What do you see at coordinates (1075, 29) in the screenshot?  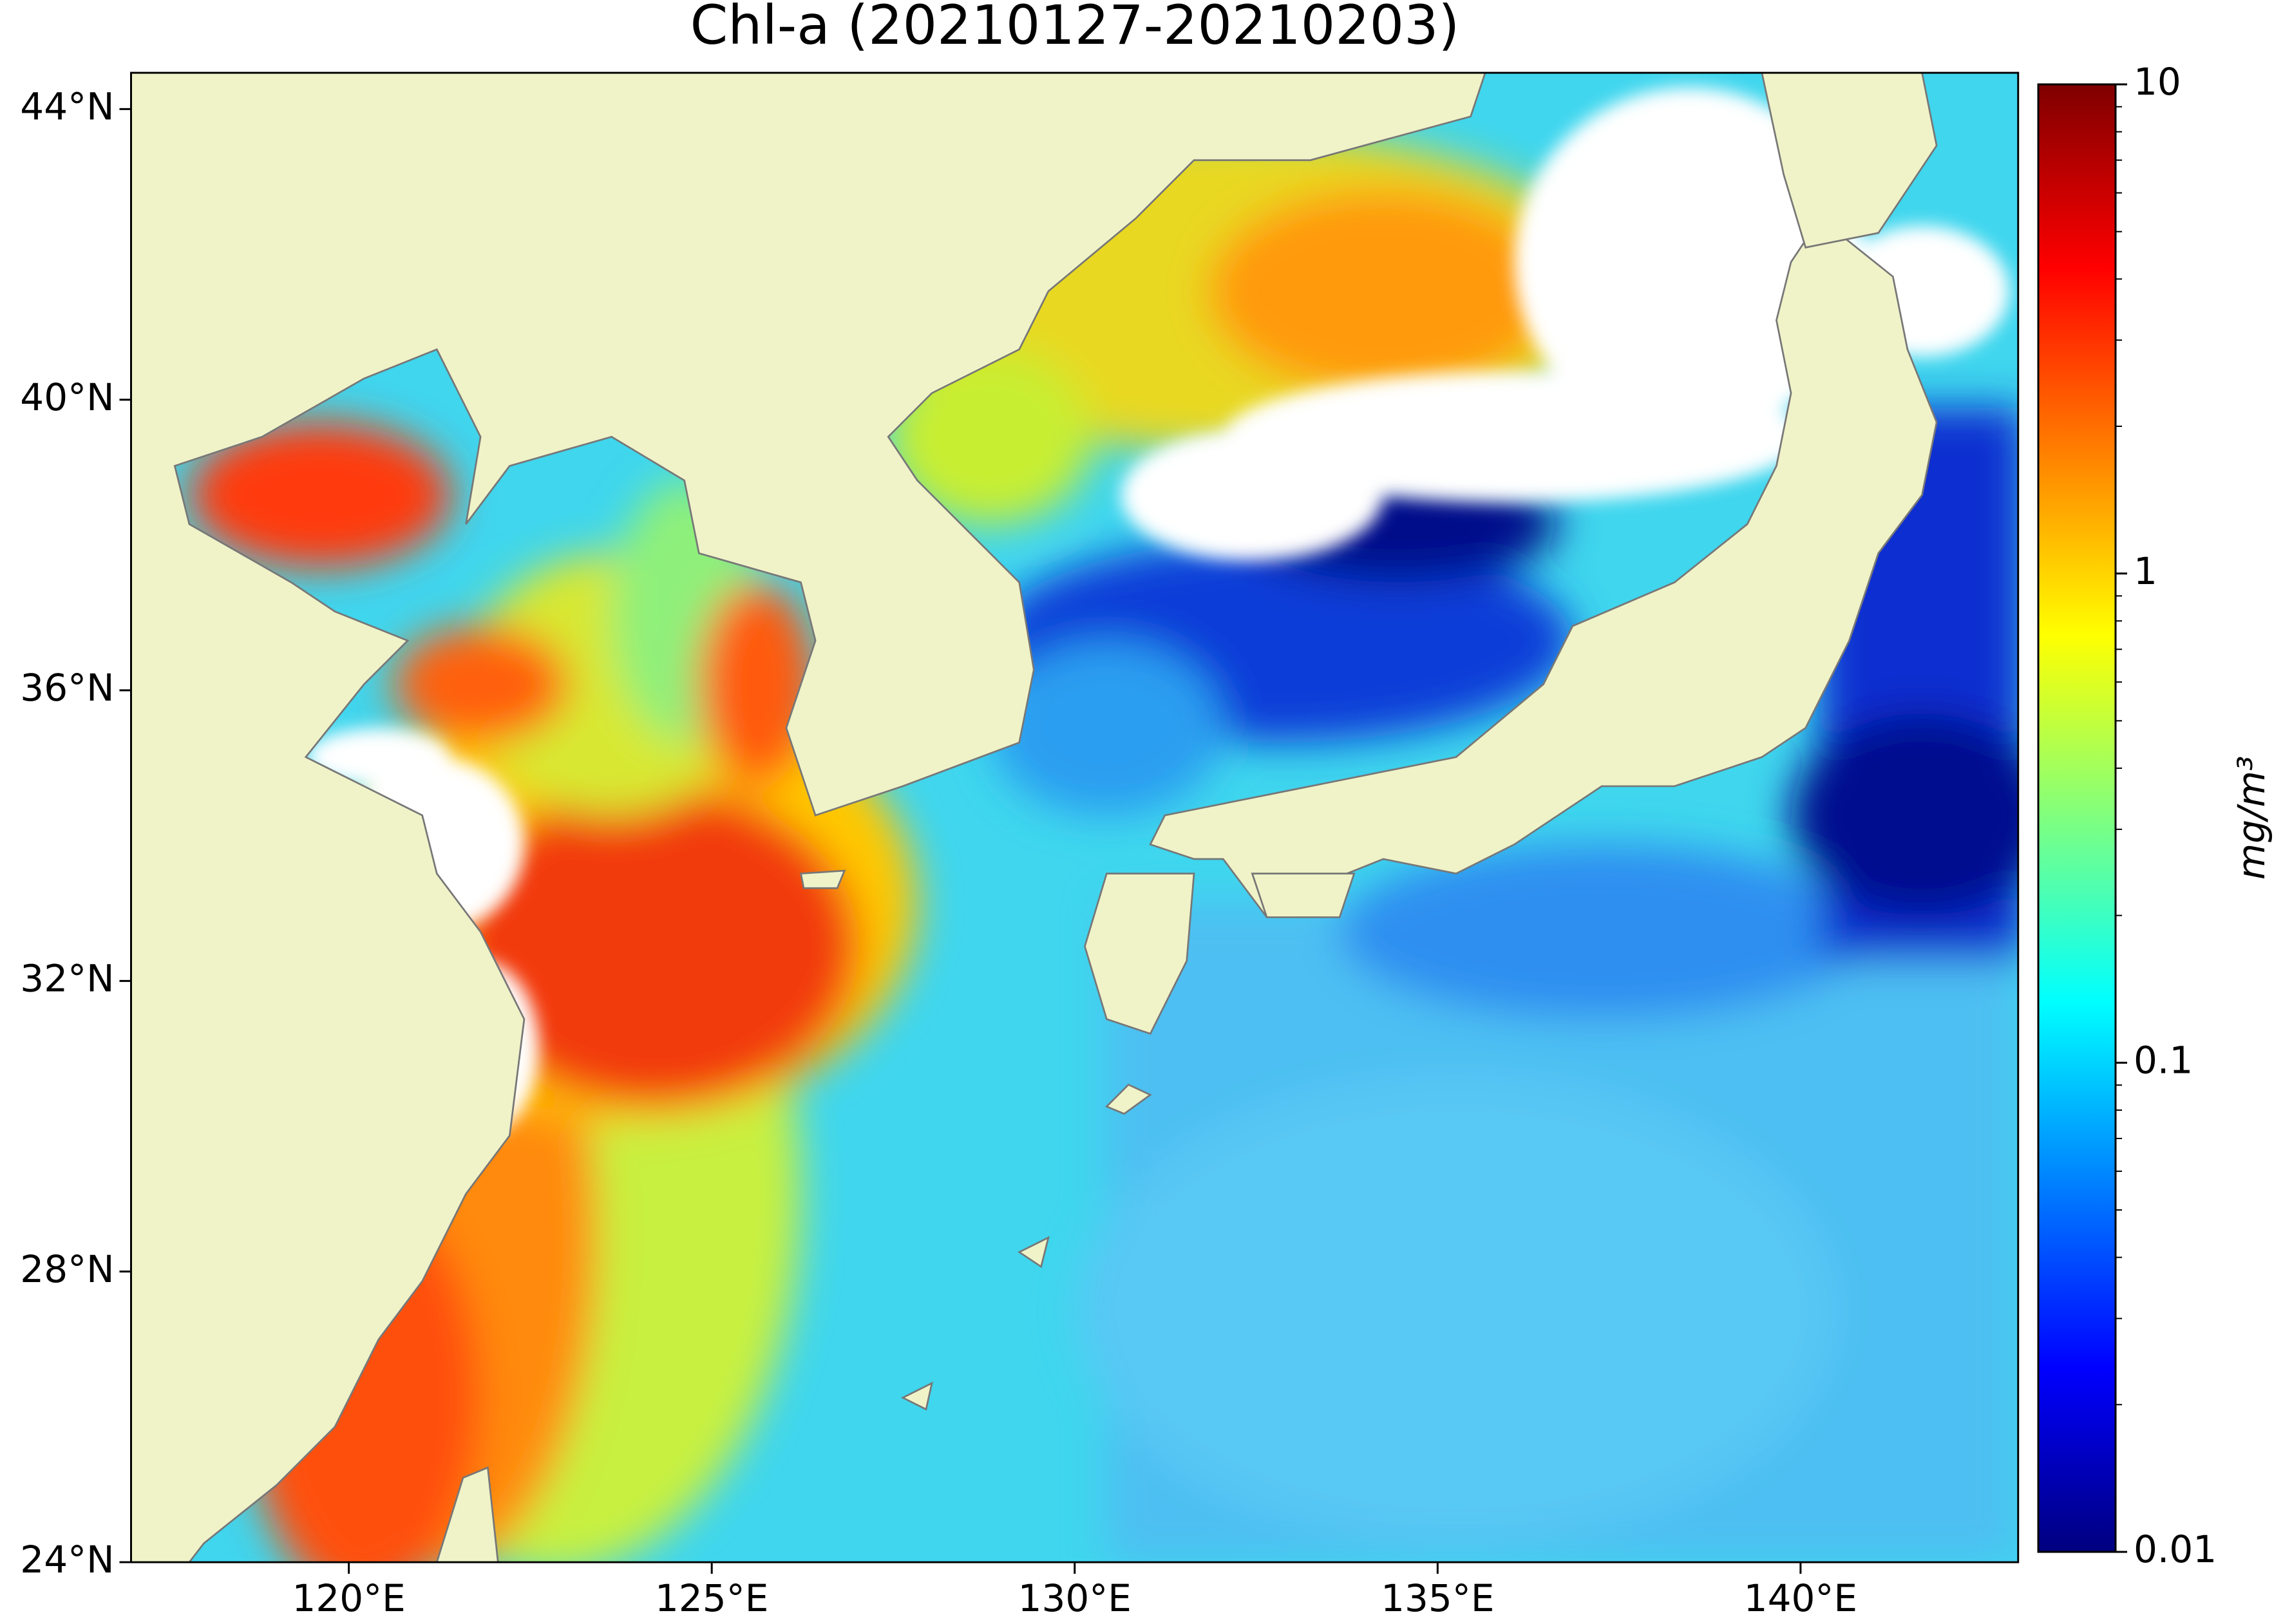 I see `chart-title: Chl-a (20210127-20210203)` at bounding box center [1075, 29].